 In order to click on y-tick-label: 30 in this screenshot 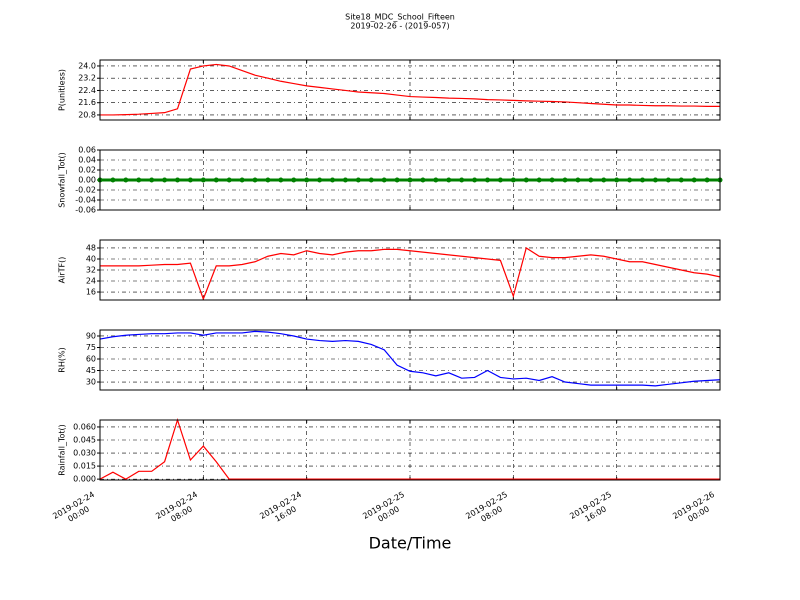, I will do `click(91, 382)`.